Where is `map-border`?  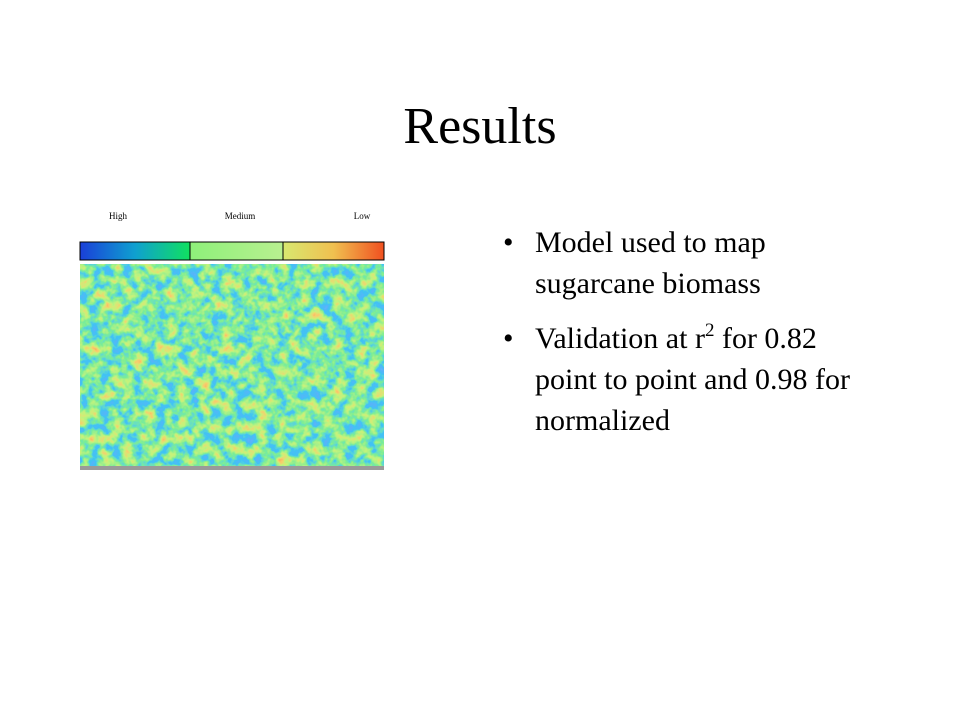
map-border is located at coordinates (232, 468).